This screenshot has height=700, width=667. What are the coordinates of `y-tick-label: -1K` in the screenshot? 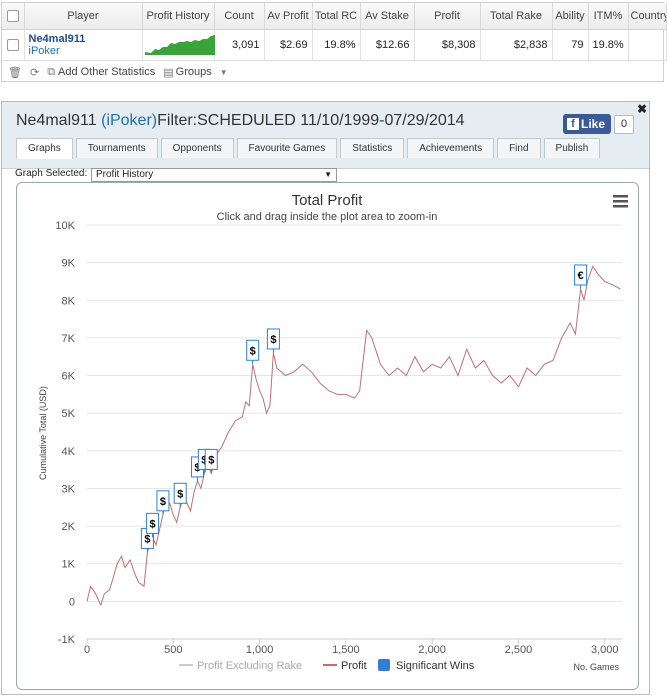 It's located at (67, 640).